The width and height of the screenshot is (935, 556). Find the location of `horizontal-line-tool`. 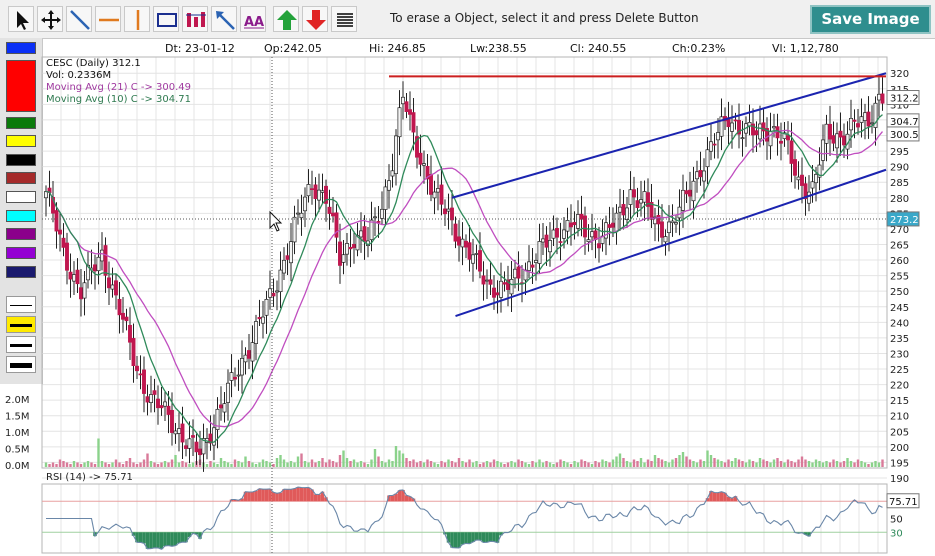

horizontal-line-tool is located at coordinates (108, 19).